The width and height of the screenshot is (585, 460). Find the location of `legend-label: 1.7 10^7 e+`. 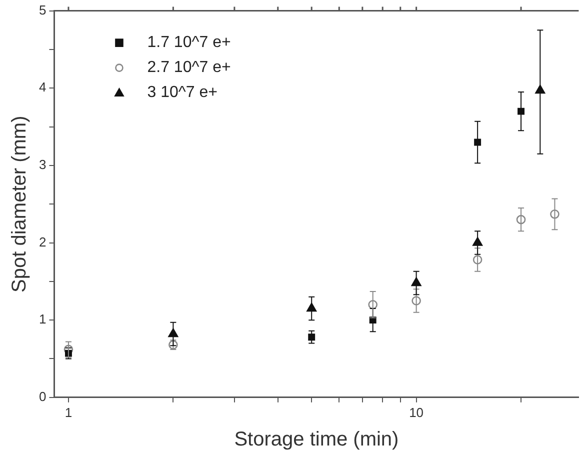

legend-label: 1.7 10^7 e+ is located at coordinates (189, 43).